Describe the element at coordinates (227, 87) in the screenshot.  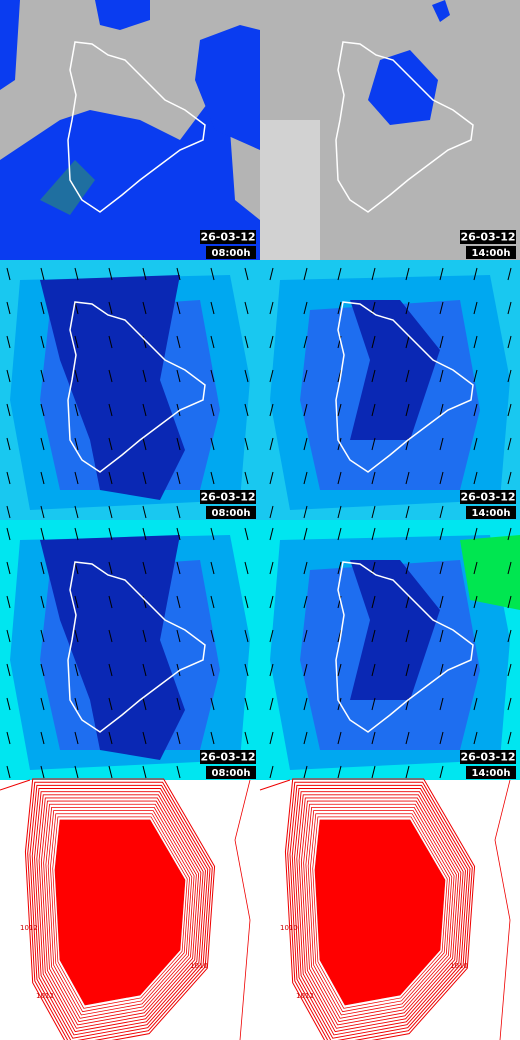
I see `rain-area` at that location.